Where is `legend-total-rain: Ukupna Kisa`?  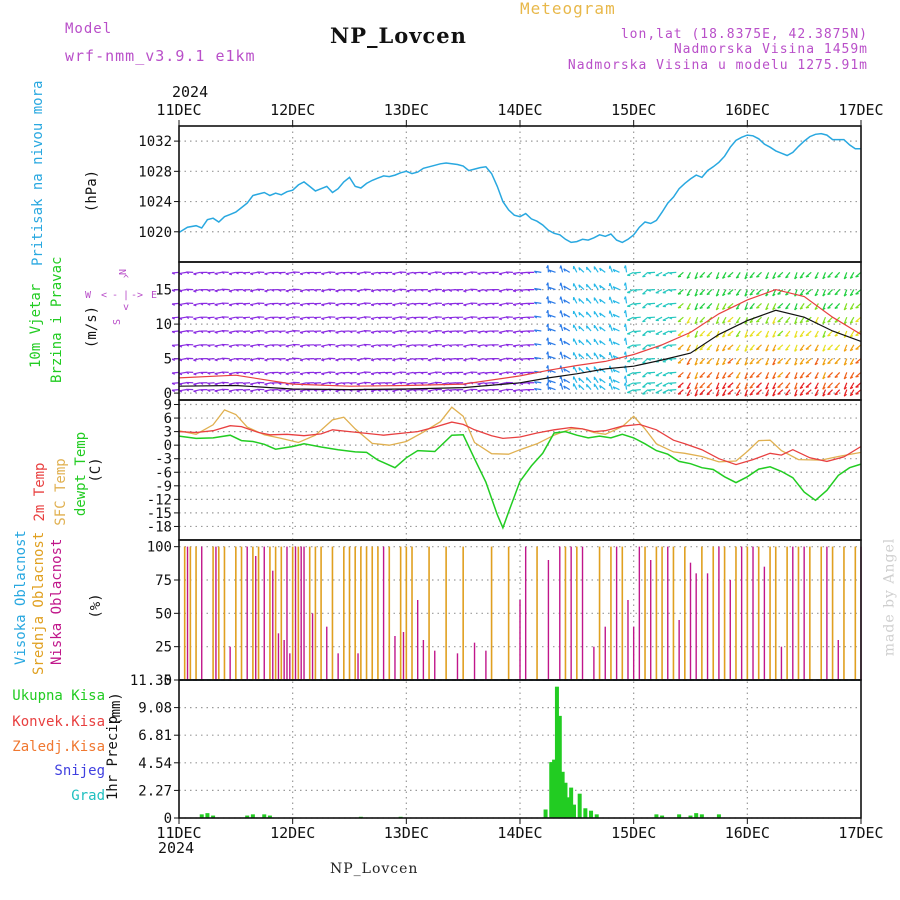
legend-total-rain: Ukupna Kisa is located at coordinates (58, 696).